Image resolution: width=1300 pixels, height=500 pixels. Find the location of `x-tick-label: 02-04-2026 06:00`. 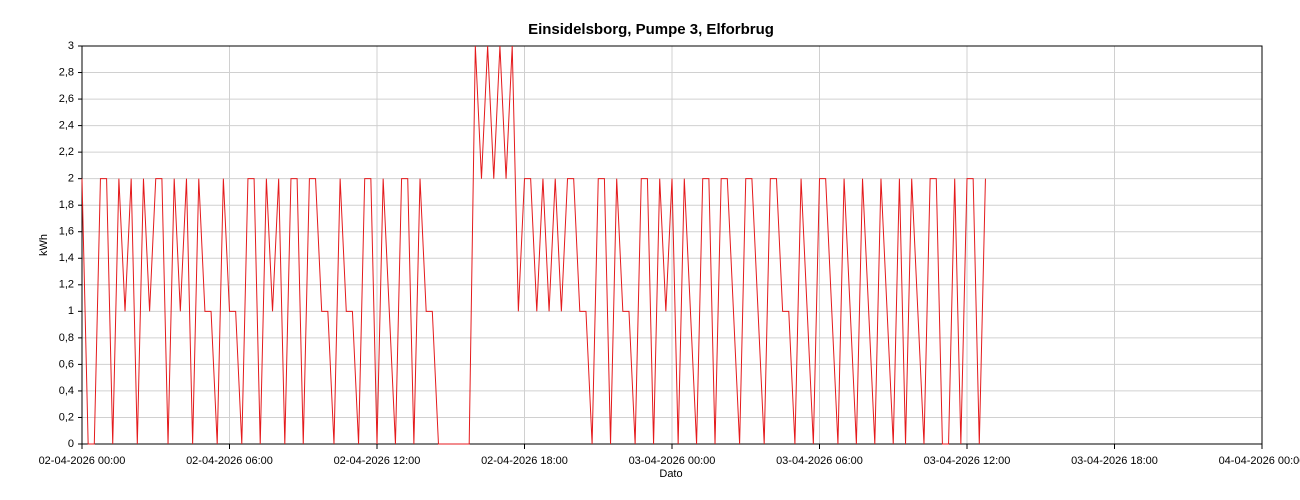

x-tick-label: 02-04-2026 06:00 is located at coordinates (229, 461).